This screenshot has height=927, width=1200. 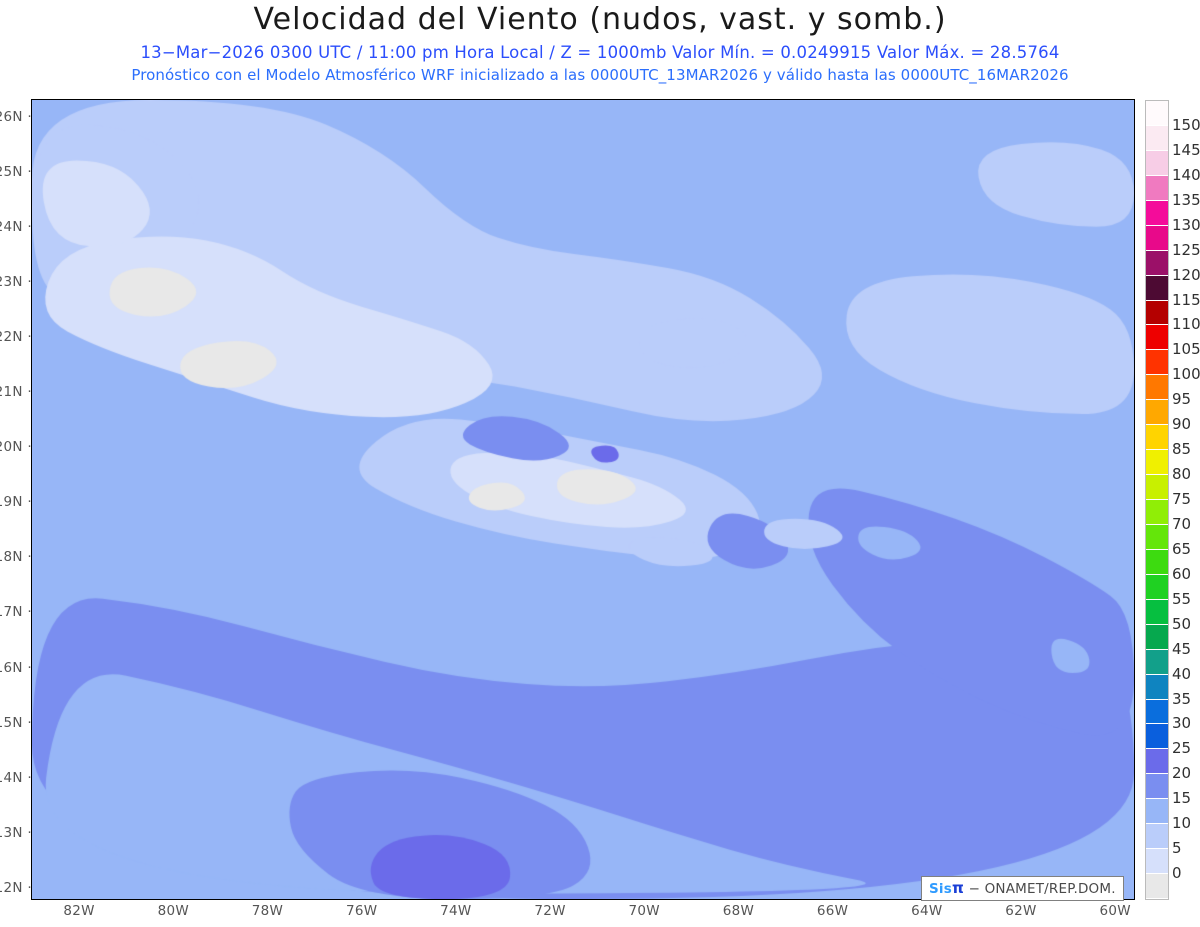 What do you see at coordinates (1050, 889) in the screenshot?
I see `logo-org-text: ONAMET/REP.DOM.` at bounding box center [1050, 889].